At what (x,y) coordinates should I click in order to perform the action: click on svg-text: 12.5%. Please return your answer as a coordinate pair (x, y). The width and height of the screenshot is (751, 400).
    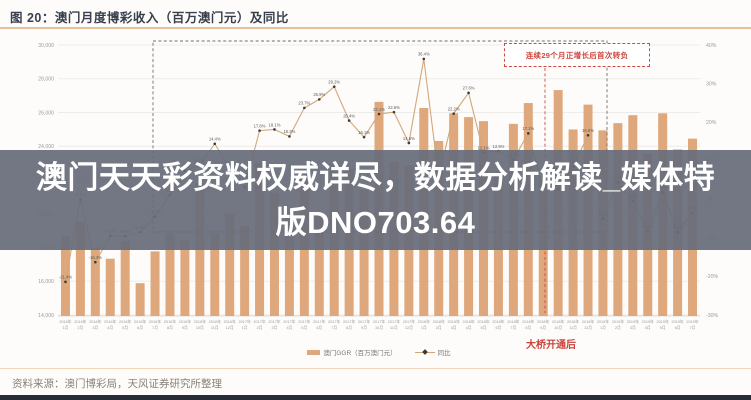
    Looking at the image, I should click on (499, 146).